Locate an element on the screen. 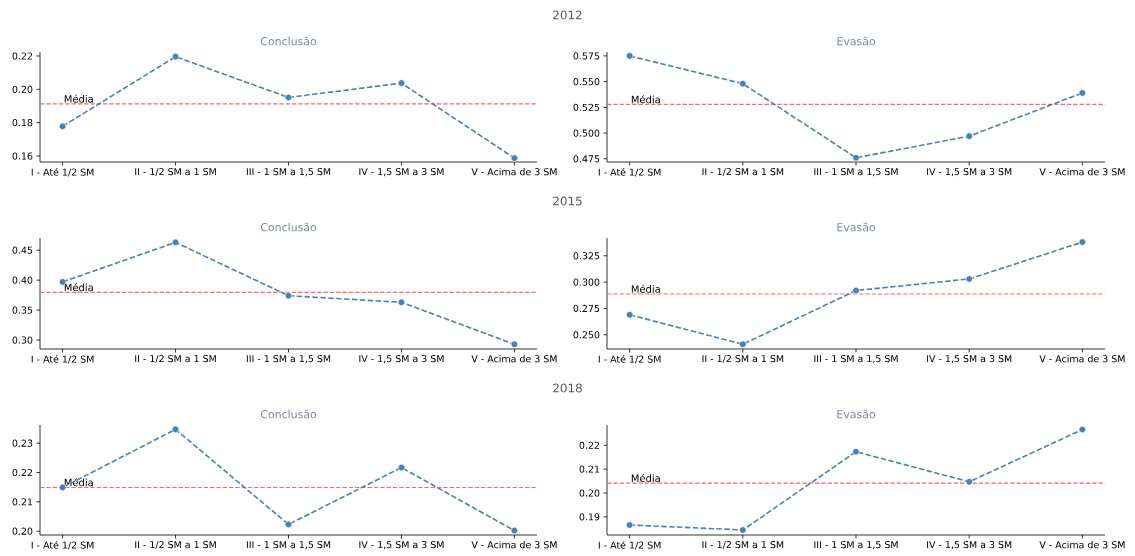 The height and width of the screenshot is (556, 1135). y-tick-label: 0.575 is located at coordinates (586, 56).